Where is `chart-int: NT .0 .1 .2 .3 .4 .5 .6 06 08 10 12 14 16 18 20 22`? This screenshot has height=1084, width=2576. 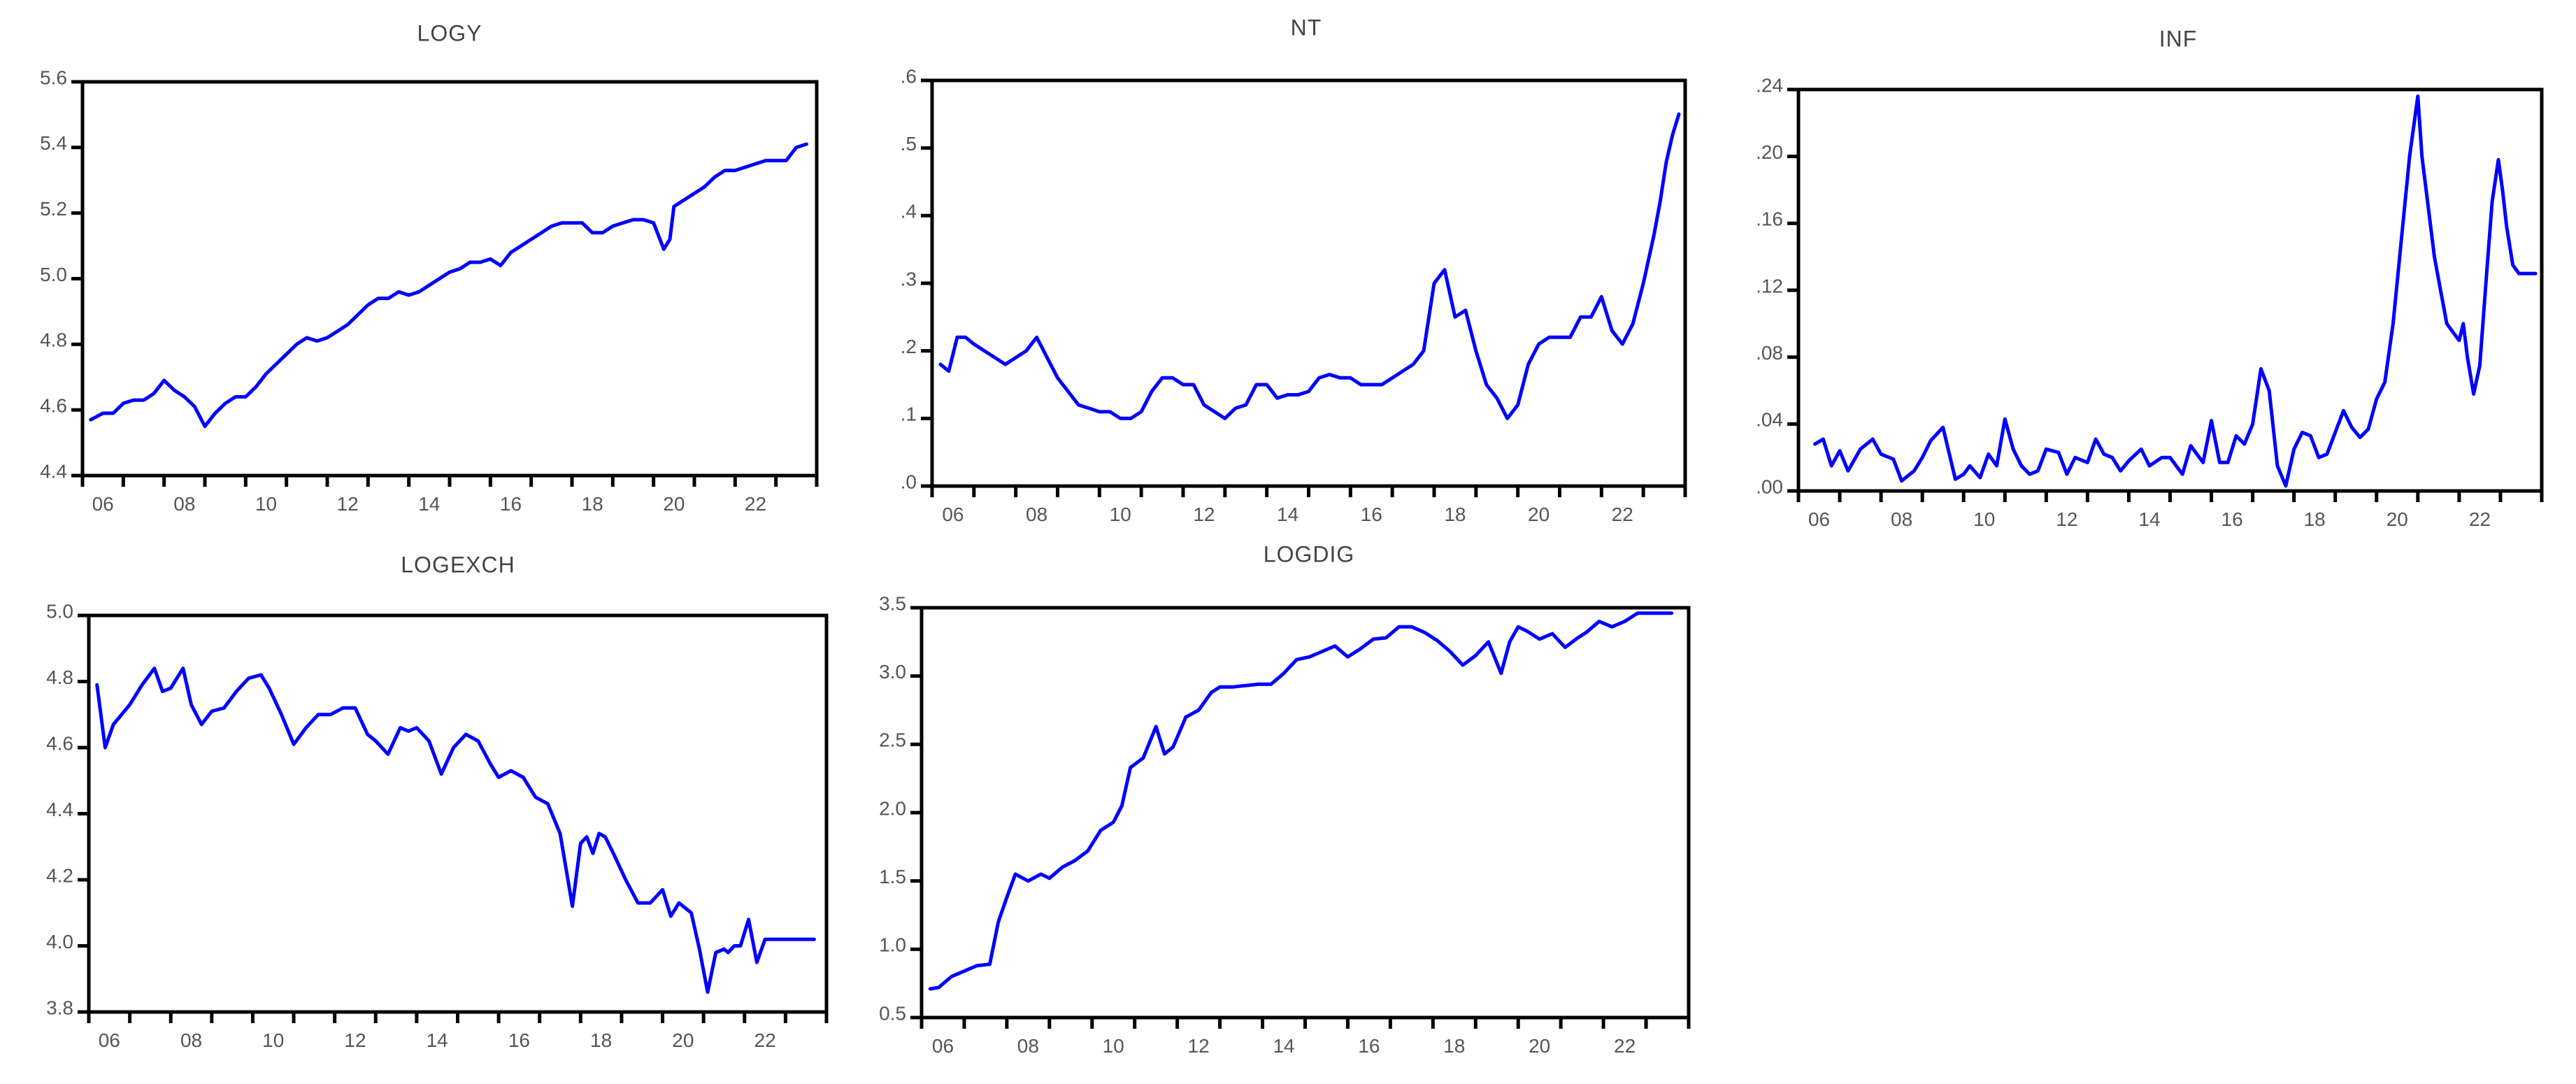
chart-int: NT .0 .1 .2 .3 .4 .5 .6 06 08 10 12 14 16 18 20 22 is located at coordinates (1294, 270).